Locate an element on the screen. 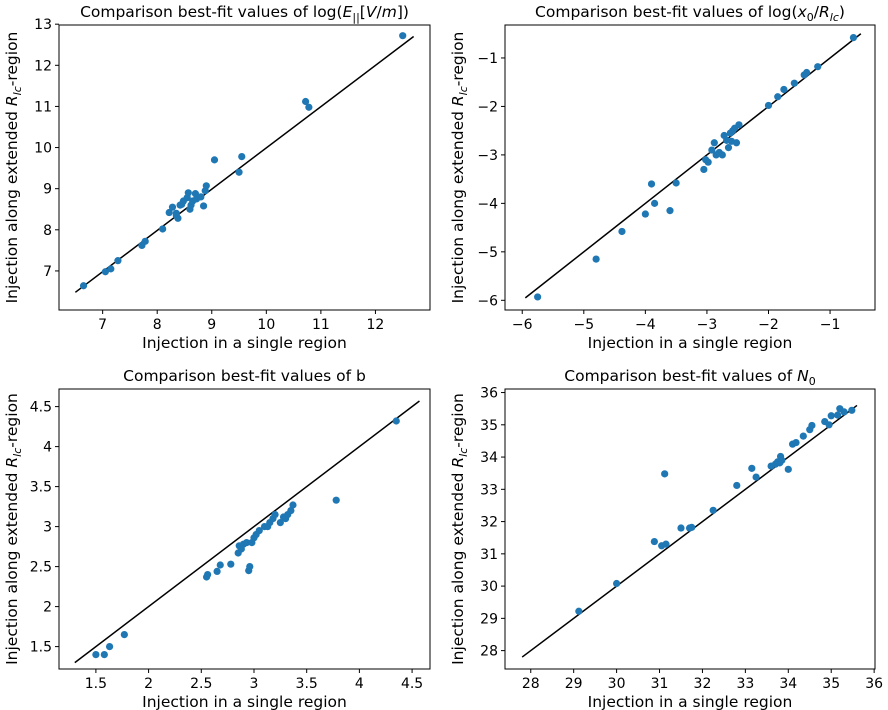  y-tick-label: −3 is located at coordinates (487, 156).